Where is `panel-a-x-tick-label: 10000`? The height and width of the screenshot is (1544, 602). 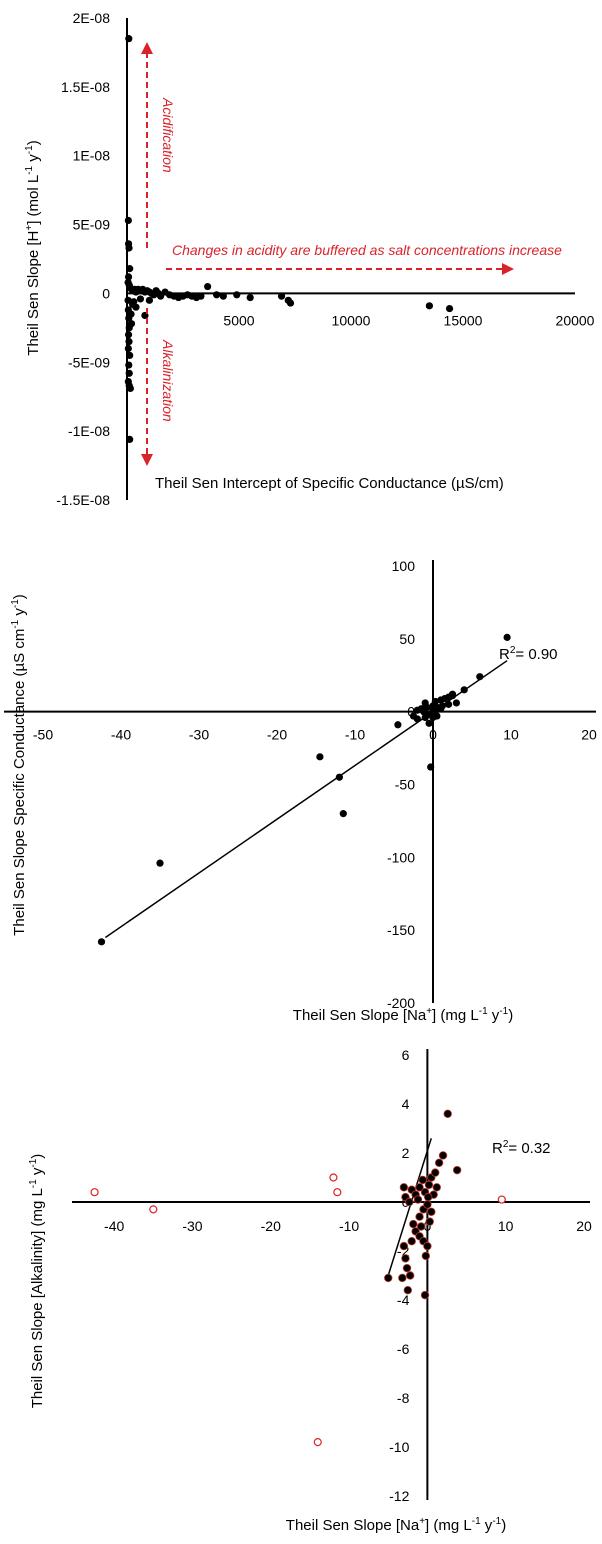
panel-a-x-tick-label: 10000 is located at coordinates (351, 320).